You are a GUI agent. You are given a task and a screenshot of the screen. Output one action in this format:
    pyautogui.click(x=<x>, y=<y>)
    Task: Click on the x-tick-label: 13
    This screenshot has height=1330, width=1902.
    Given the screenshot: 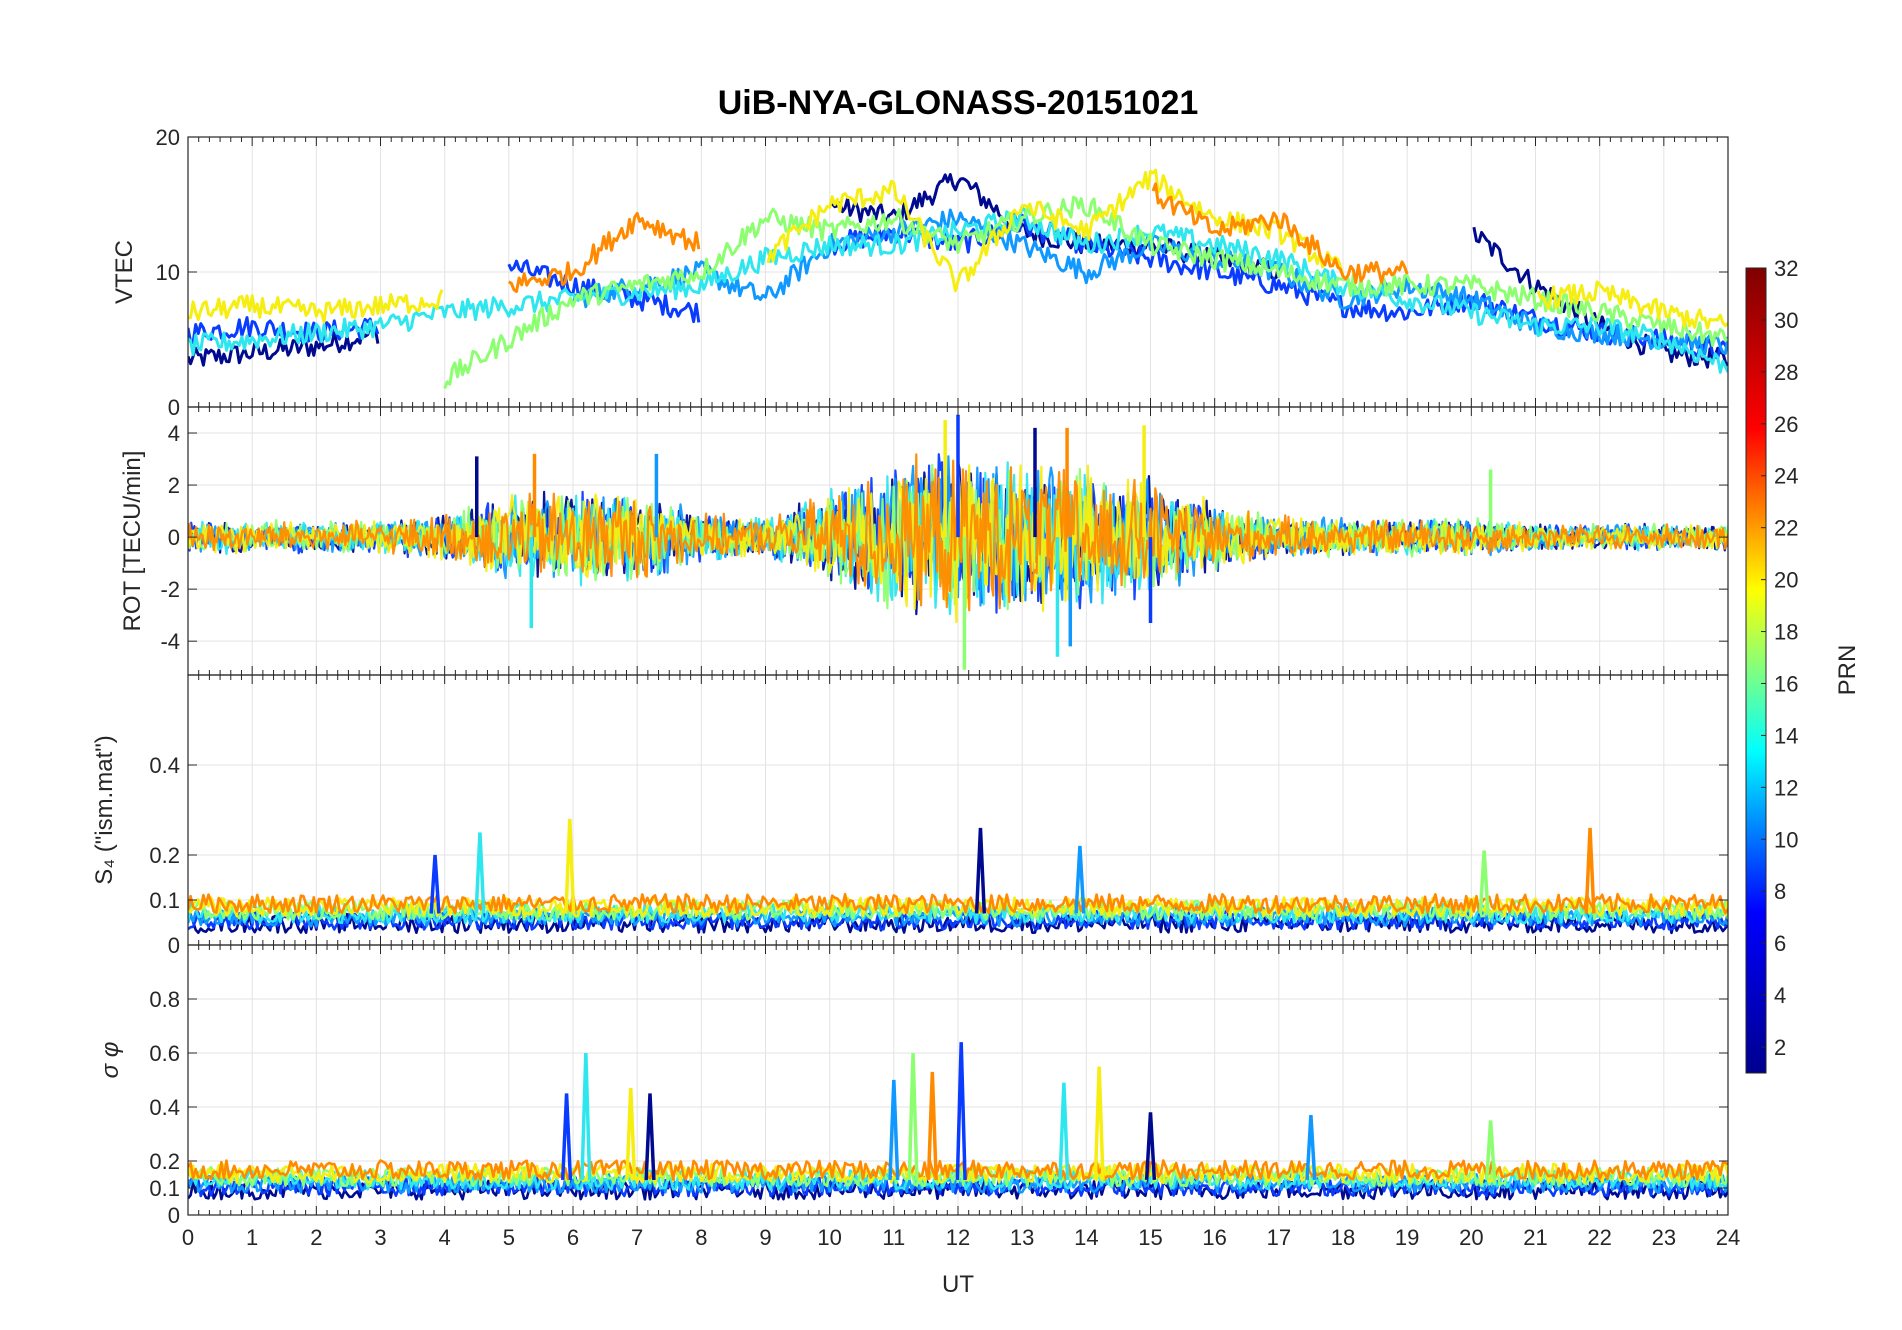 What is the action you would take?
    pyautogui.click(x=1022, y=1237)
    